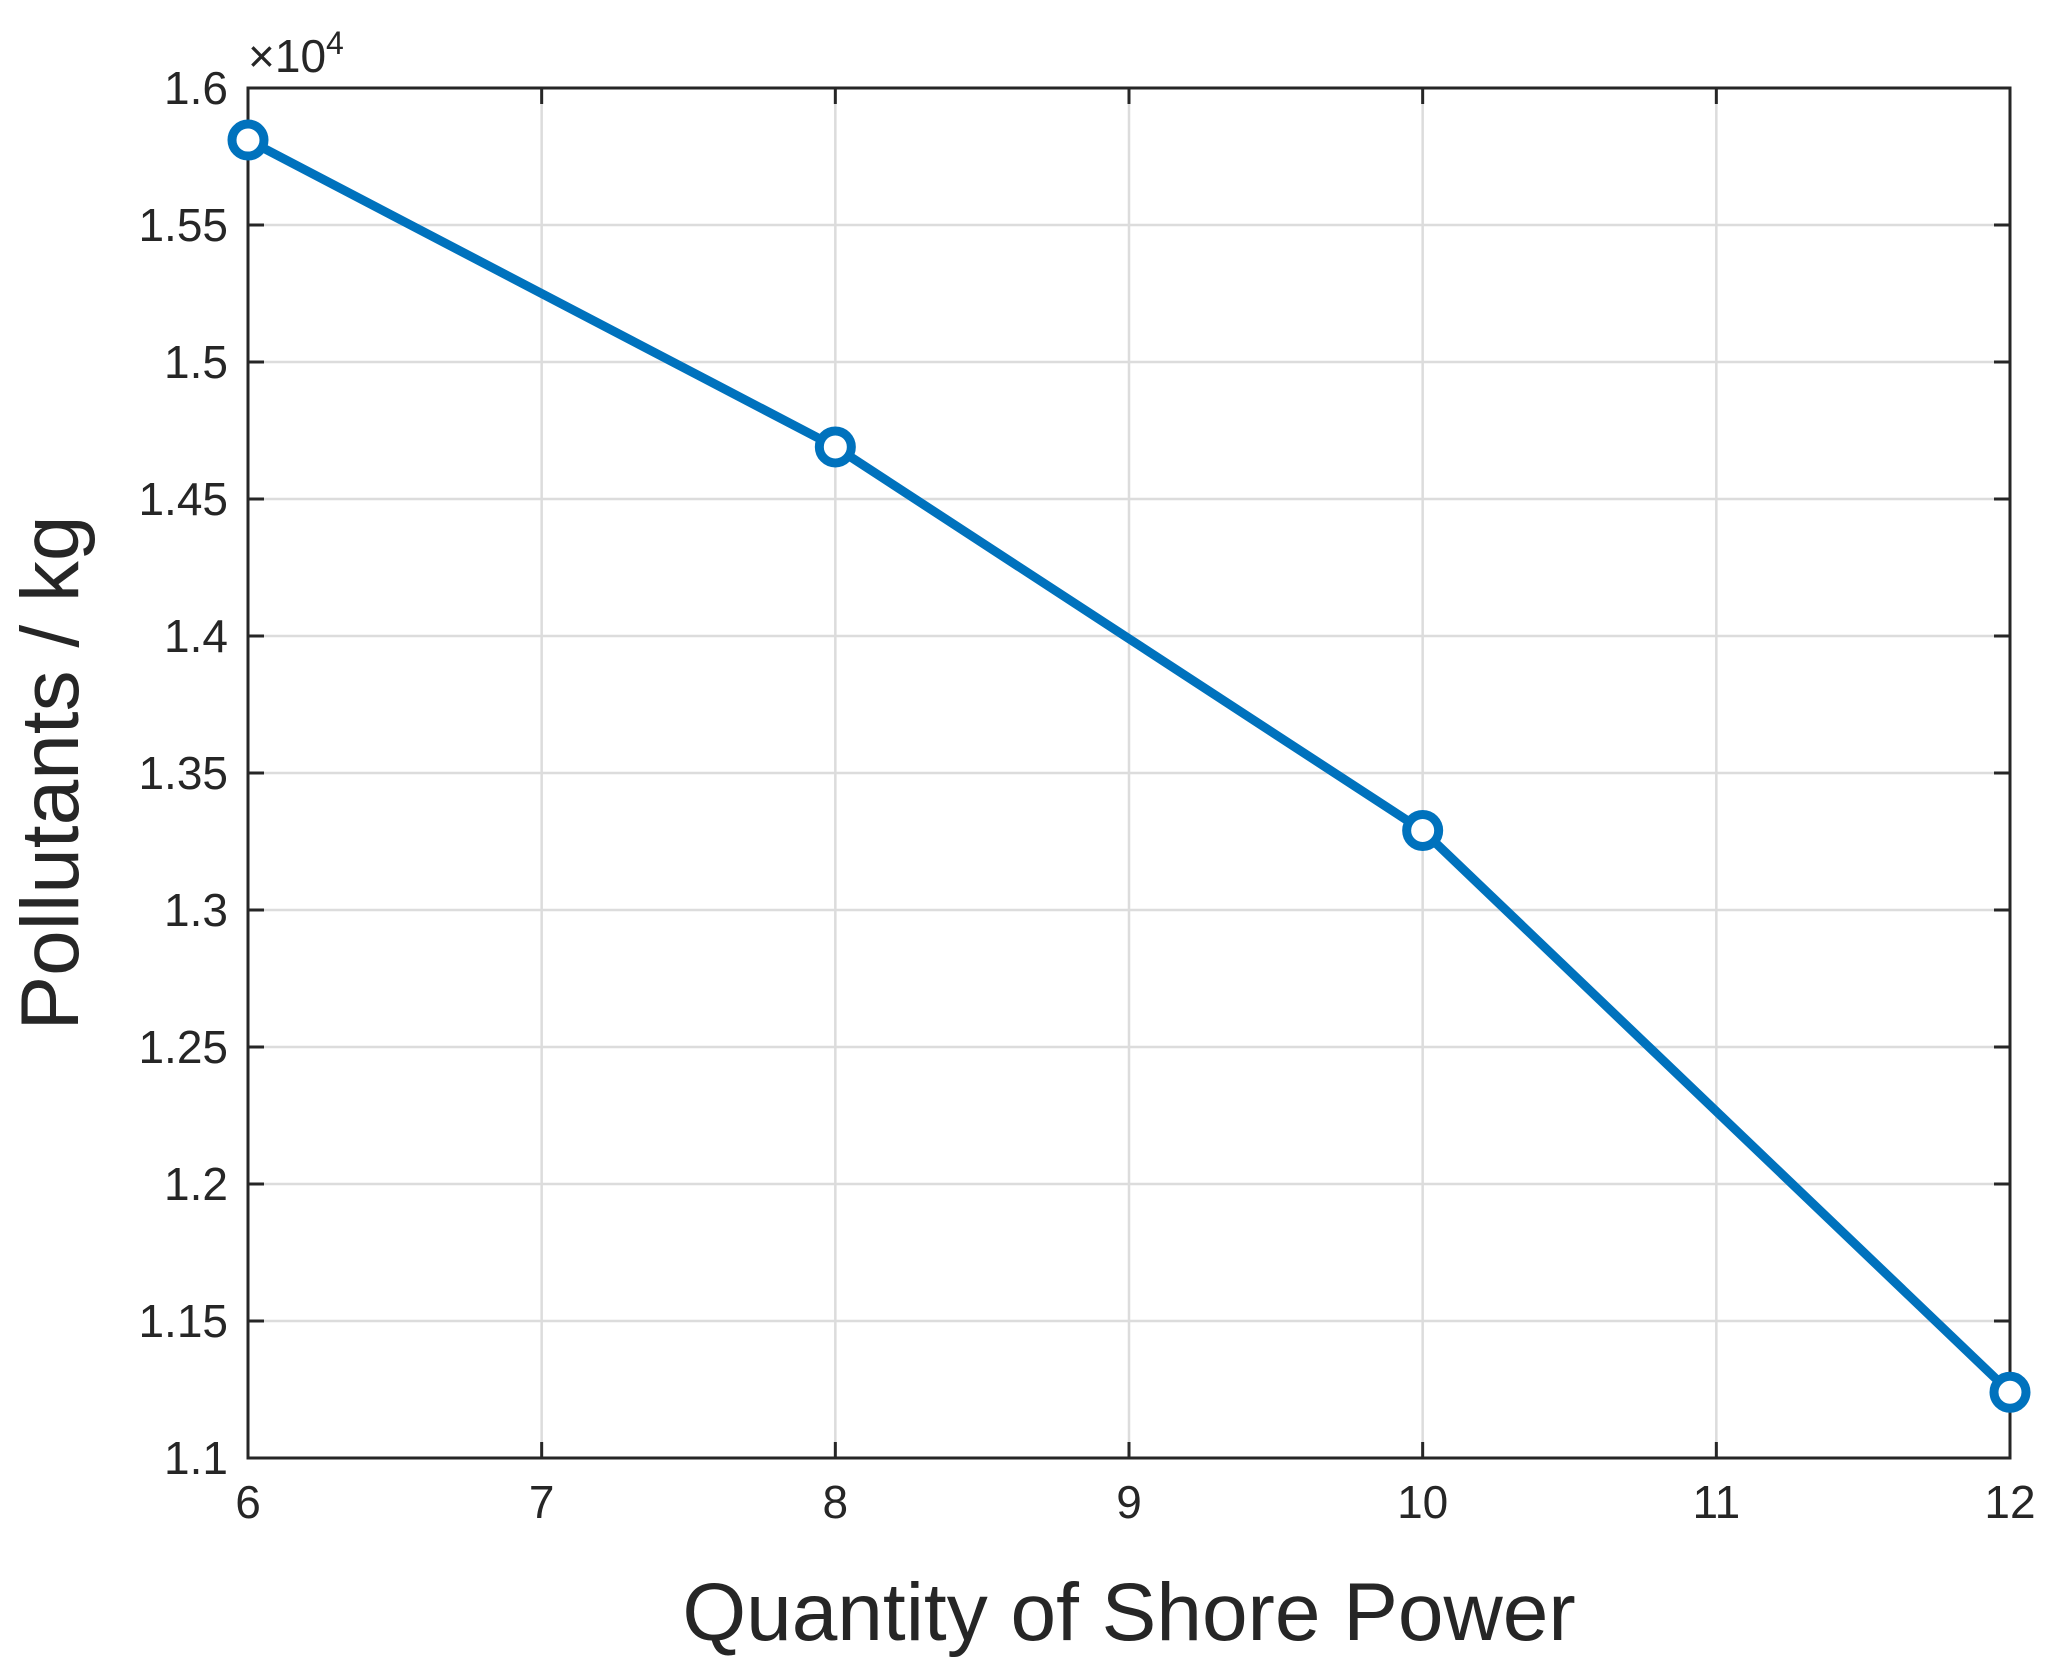 This screenshot has width=2050, height=1665. What do you see at coordinates (196, 910) in the screenshot?
I see `y-tick-label: 1.3` at bounding box center [196, 910].